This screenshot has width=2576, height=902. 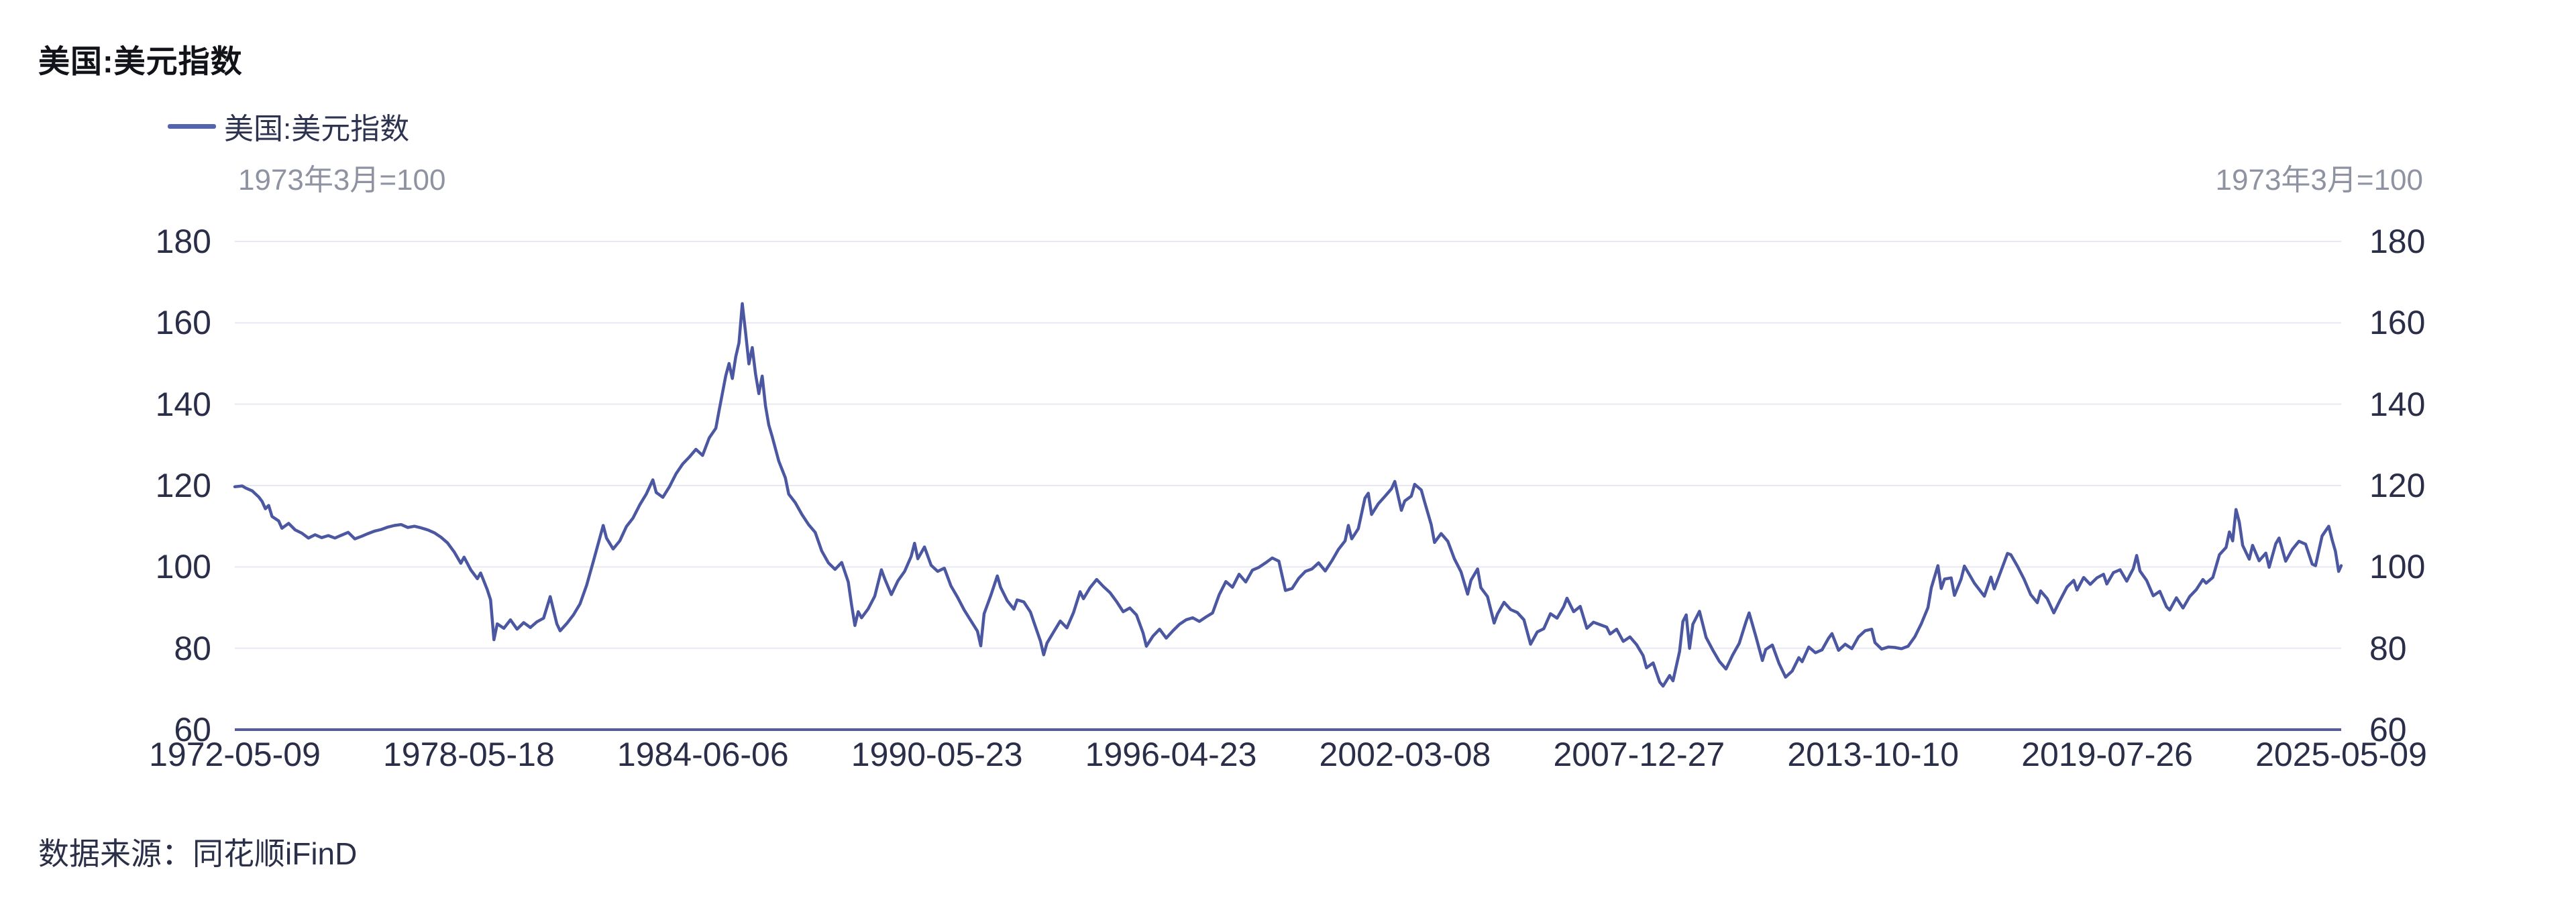 What do you see at coordinates (198, 853) in the screenshot?
I see `data-source: 数据来源：同花顺iFinD` at bounding box center [198, 853].